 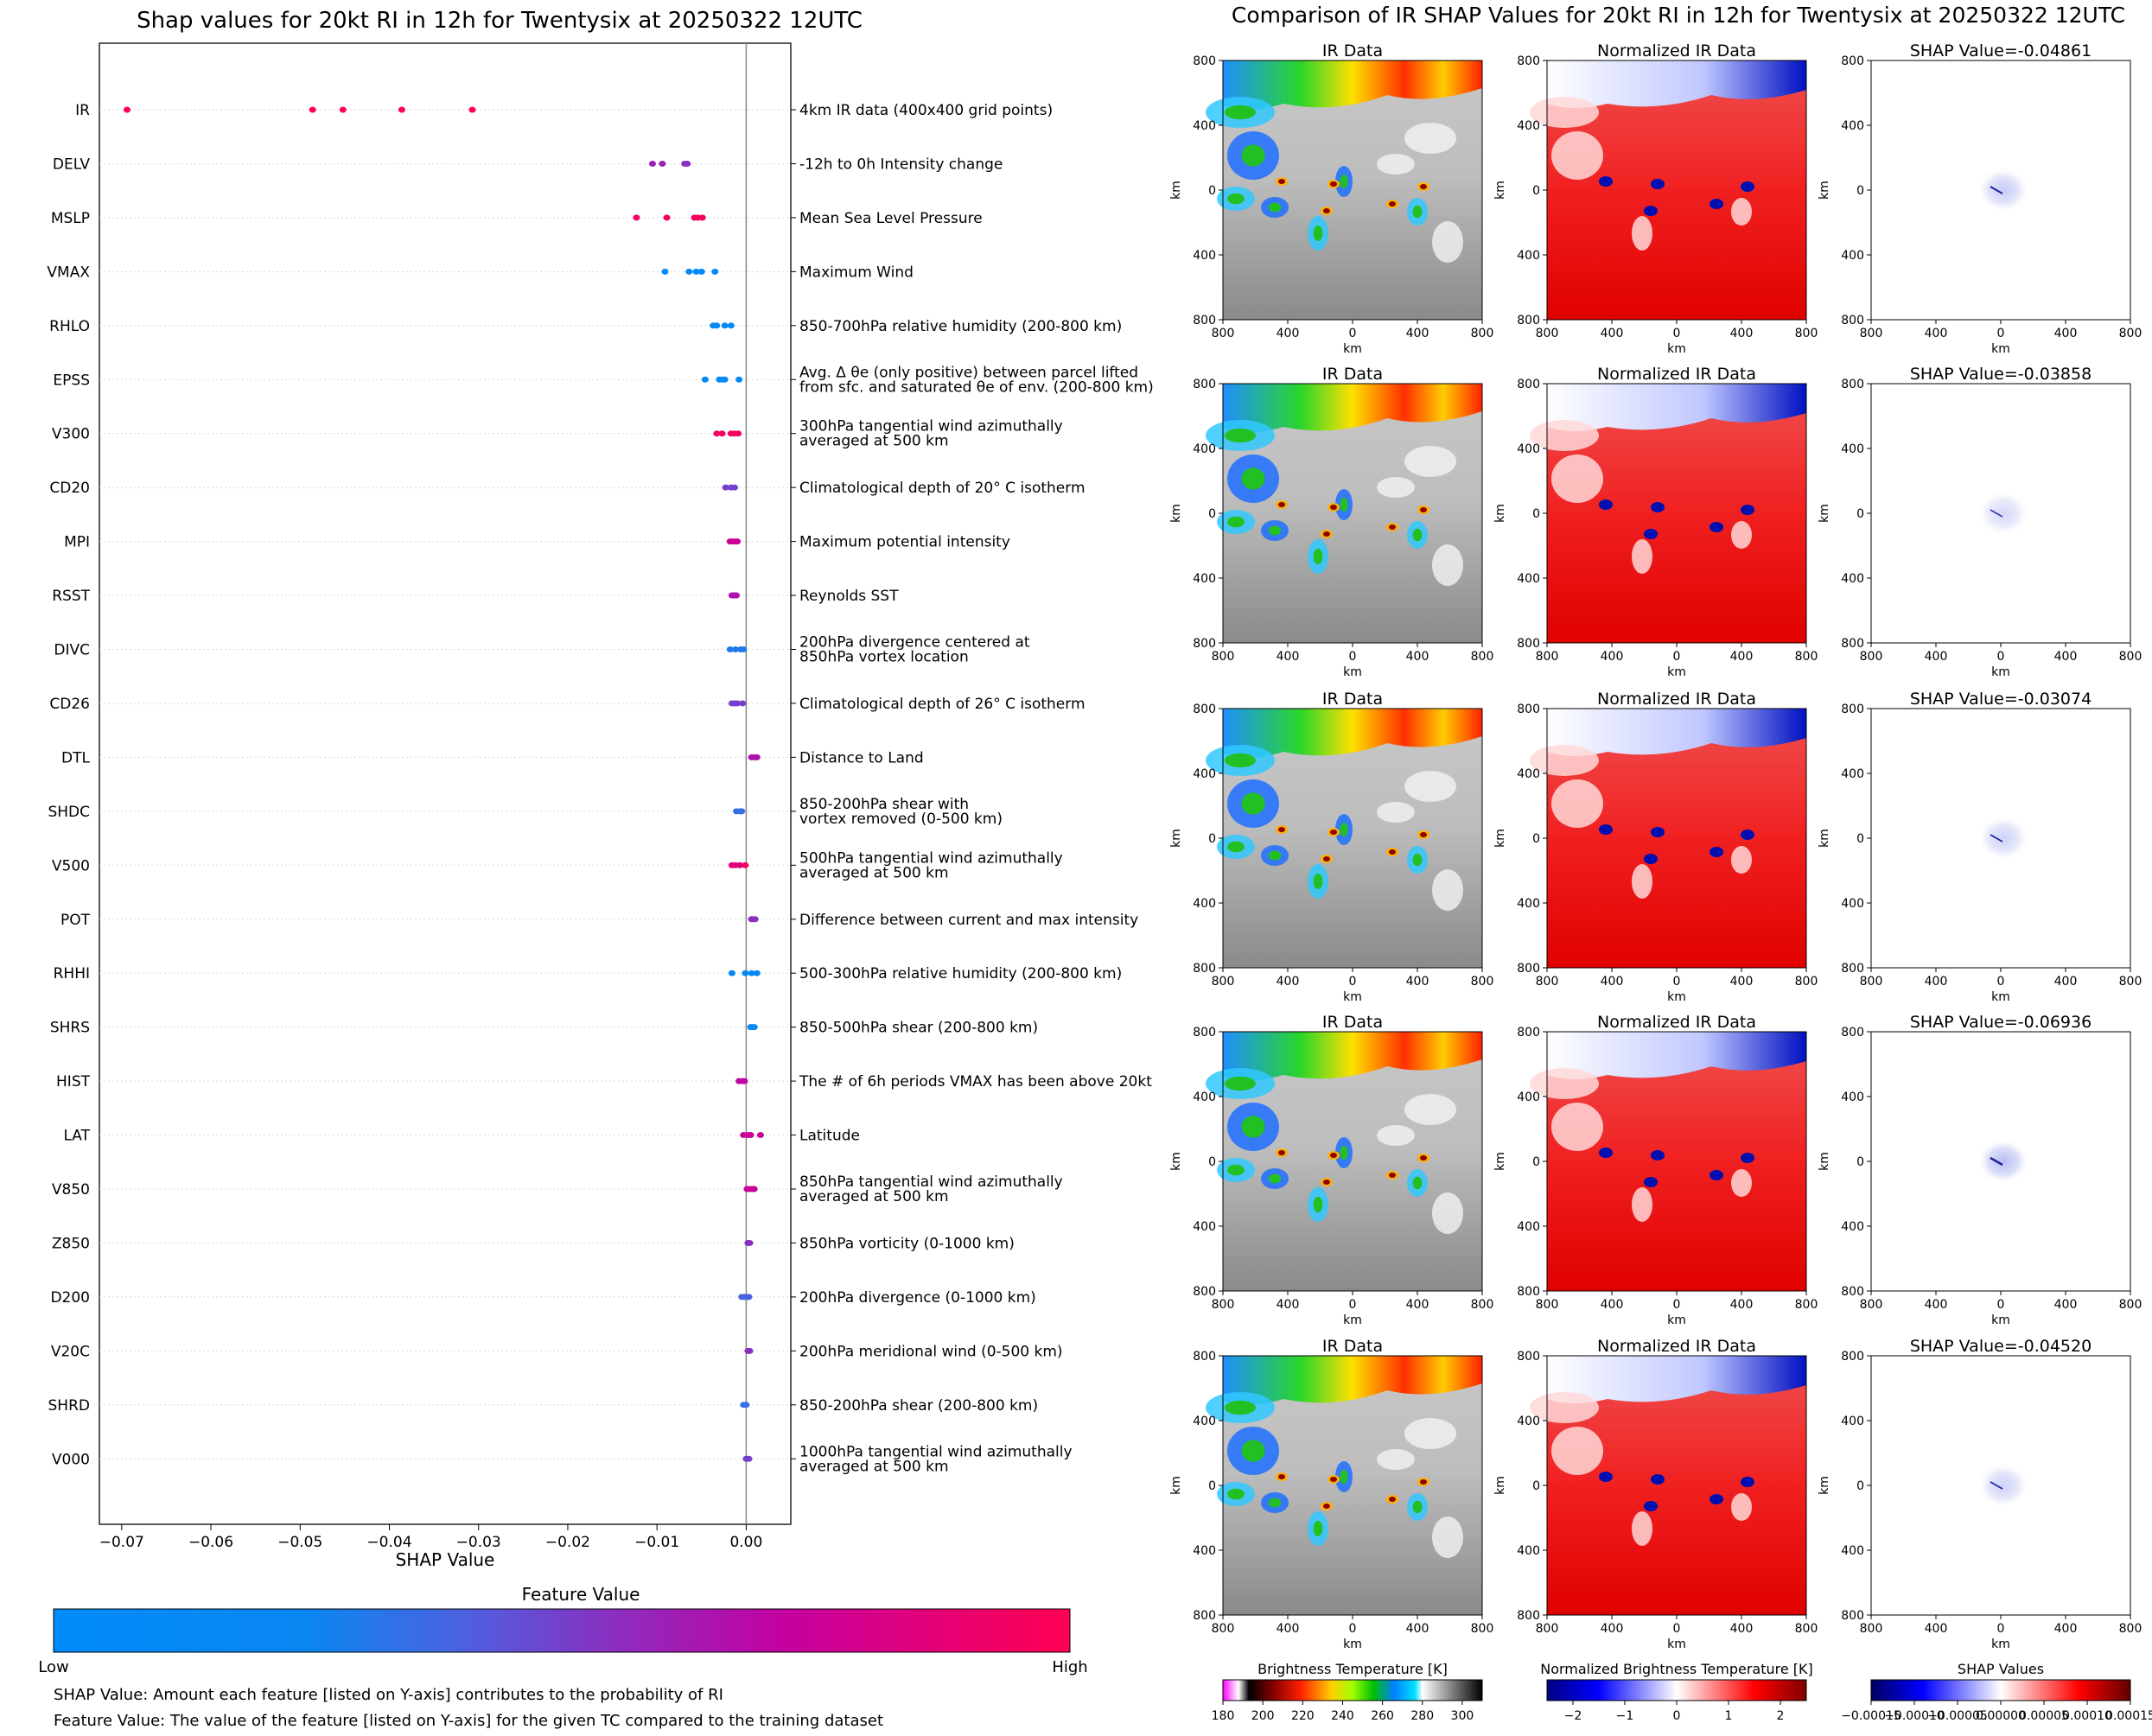 I want to click on x-axis-label: SHAP Value, so click(x=445, y=1559).